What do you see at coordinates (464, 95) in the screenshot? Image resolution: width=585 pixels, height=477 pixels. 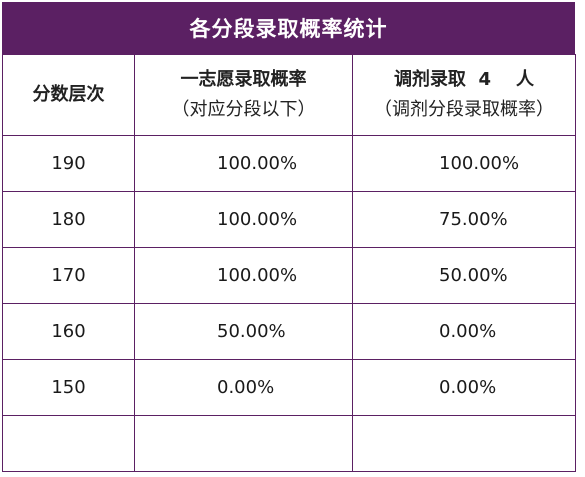 I see `header-adjusted: 调剂录取 4 人 （调剂分段录取概率）` at bounding box center [464, 95].